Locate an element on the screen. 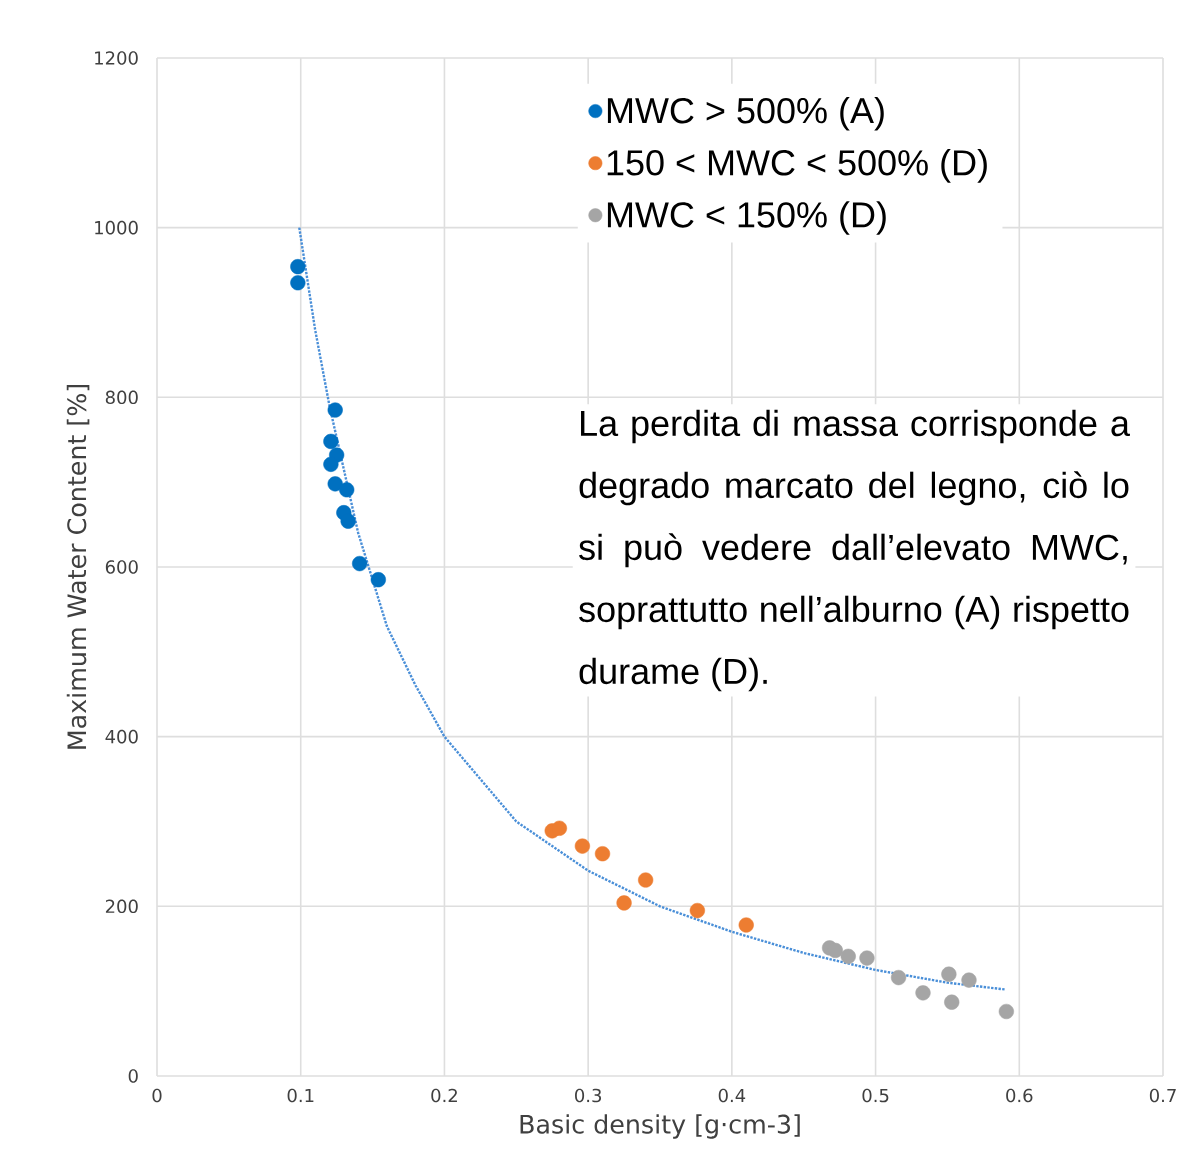 The width and height of the screenshot is (1180, 1176). y-tick-label: 400 is located at coordinates (121, 736).